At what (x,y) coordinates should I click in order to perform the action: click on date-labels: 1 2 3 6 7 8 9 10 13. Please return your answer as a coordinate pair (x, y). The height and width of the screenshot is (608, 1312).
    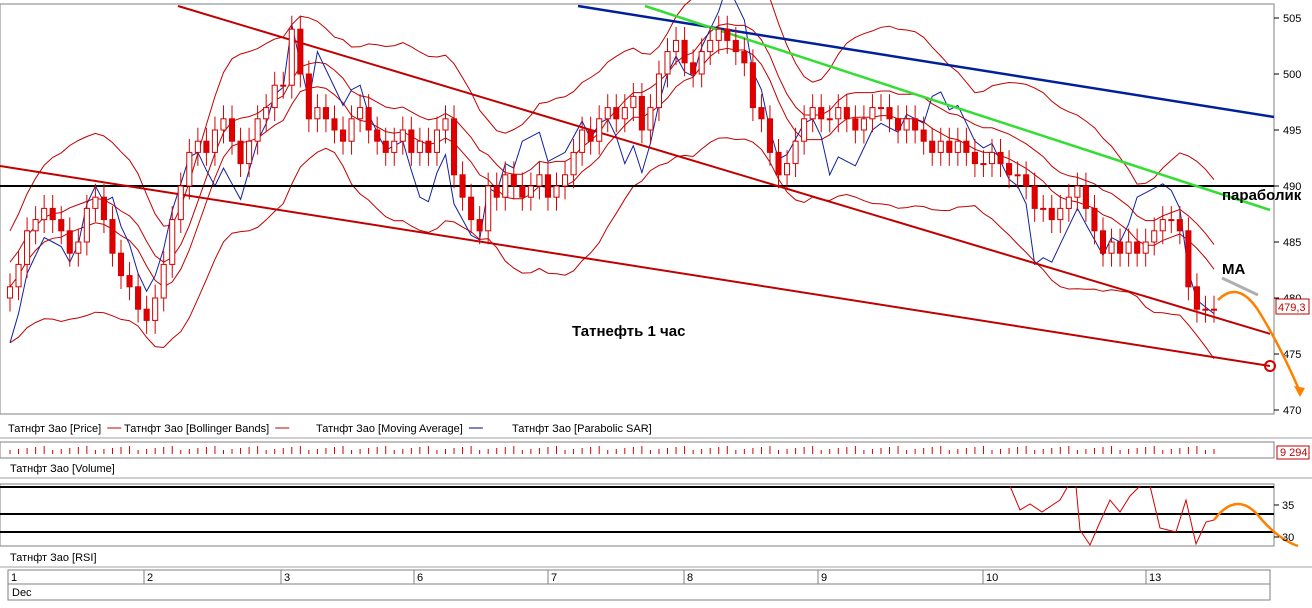
    Looking at the image, I should click on (584, 577).